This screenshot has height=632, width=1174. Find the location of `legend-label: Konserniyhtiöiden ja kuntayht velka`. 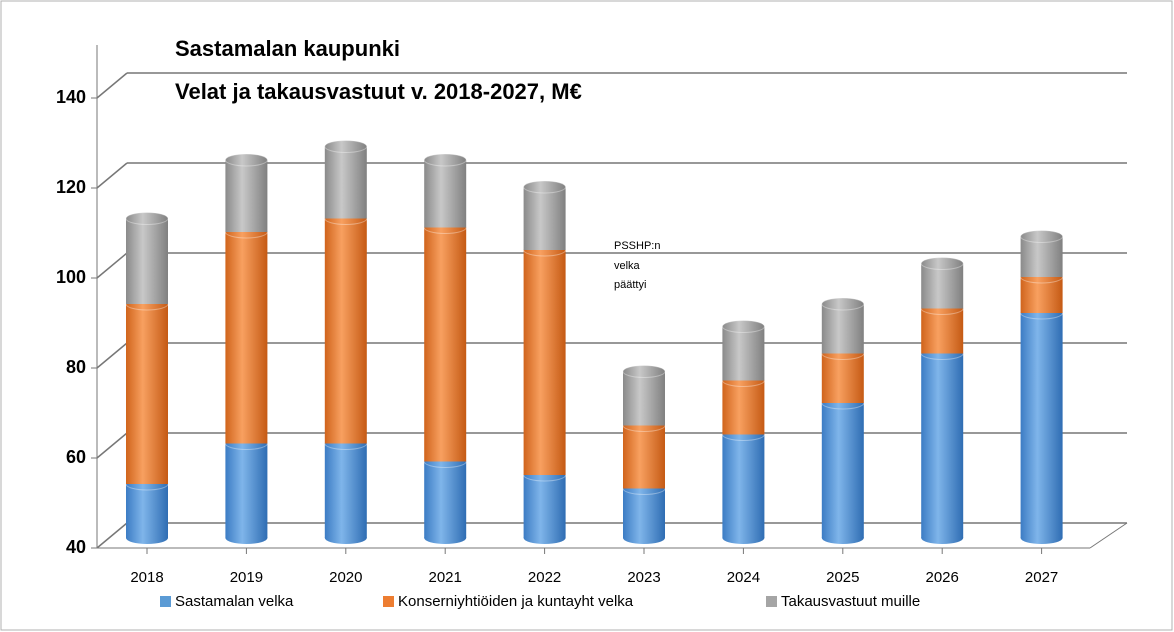

legend-label: Konserniyhtiöiden ja kuntayht velka is located at coordinates (516, 601).